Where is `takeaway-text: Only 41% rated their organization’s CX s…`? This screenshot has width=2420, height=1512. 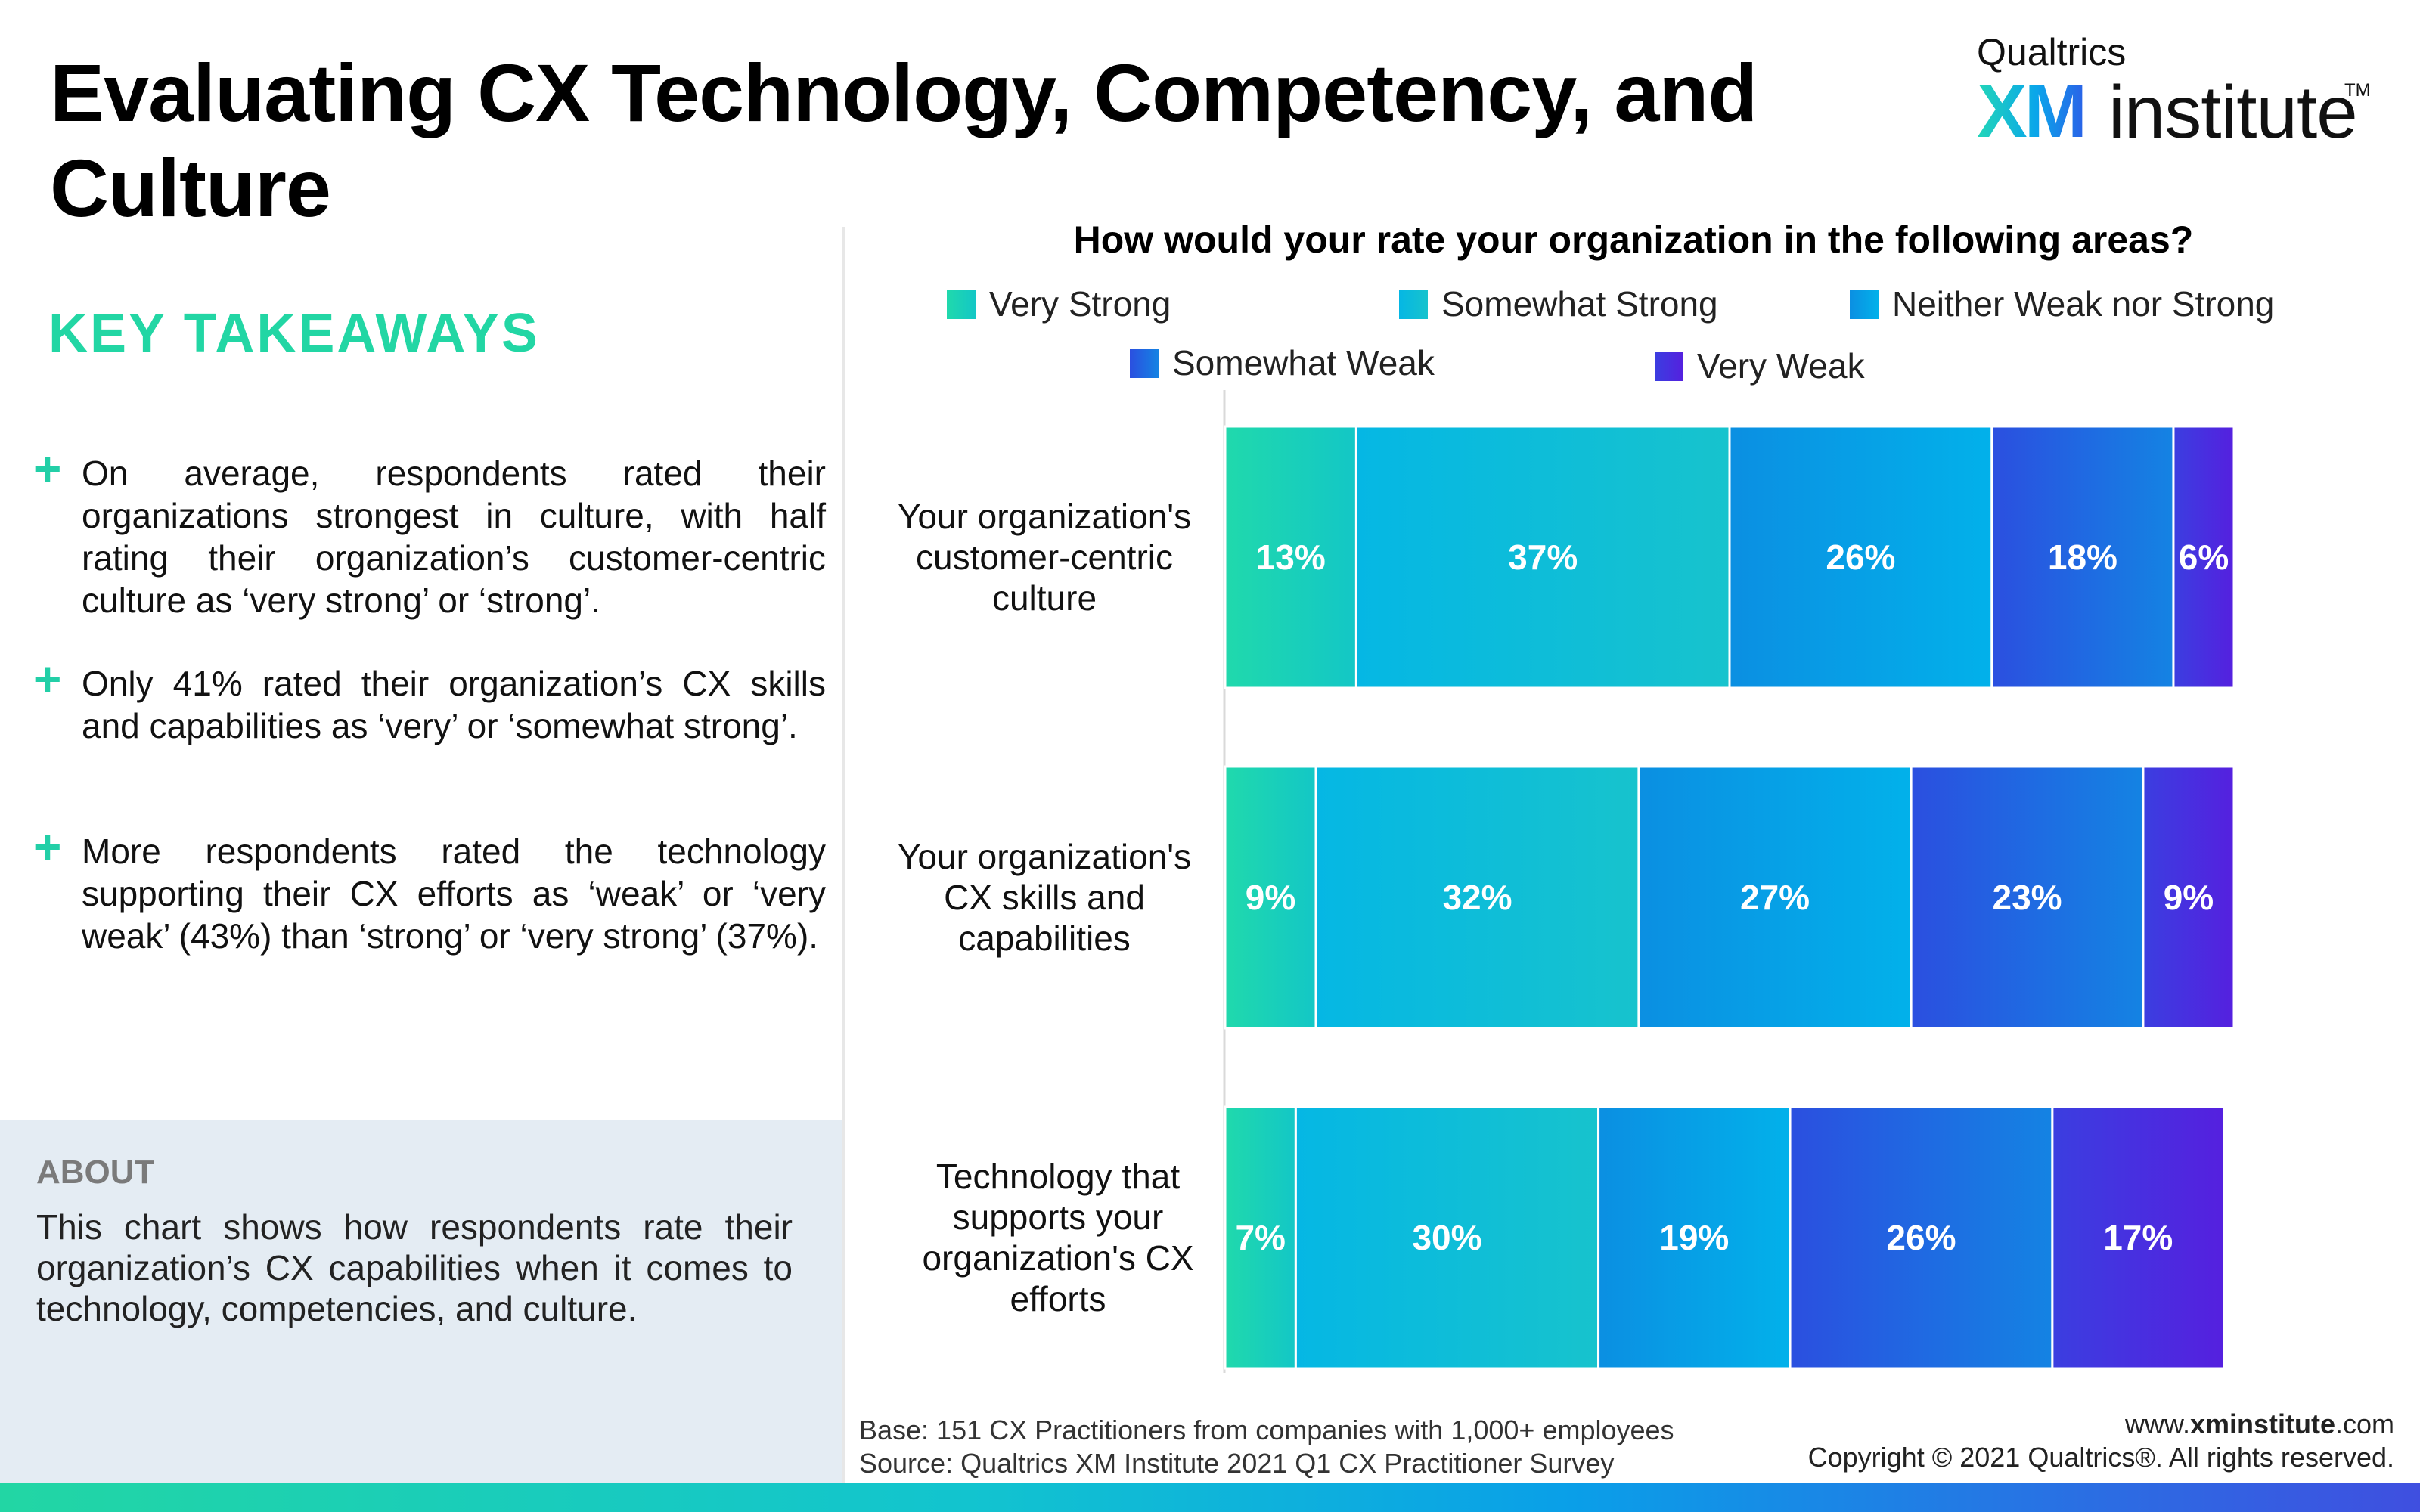
takeaway-text: Only 41% rated their organization’s CX s… is located at coordinates (454, 704).